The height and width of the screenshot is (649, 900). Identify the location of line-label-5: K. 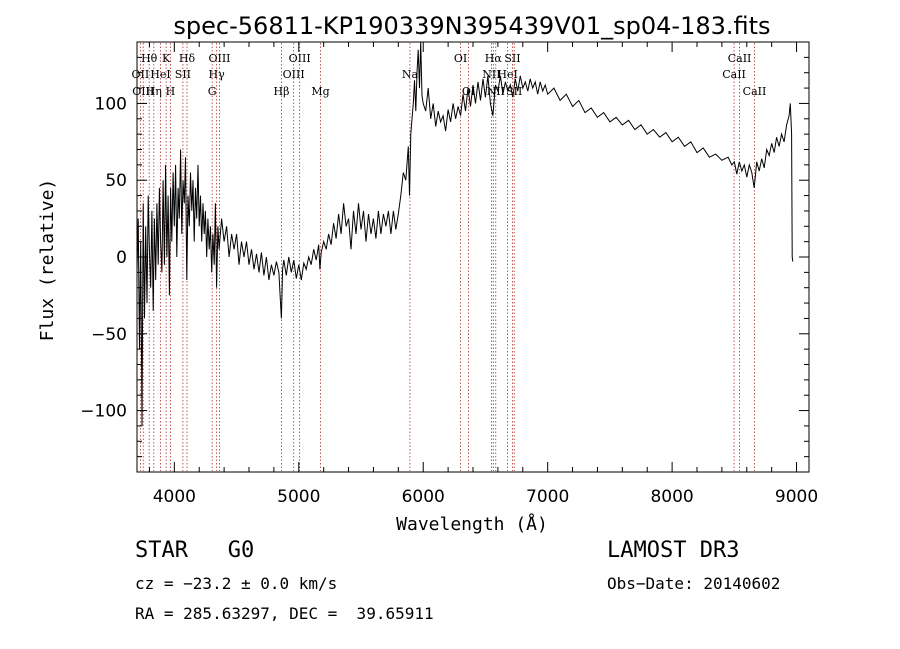
(166, 58).